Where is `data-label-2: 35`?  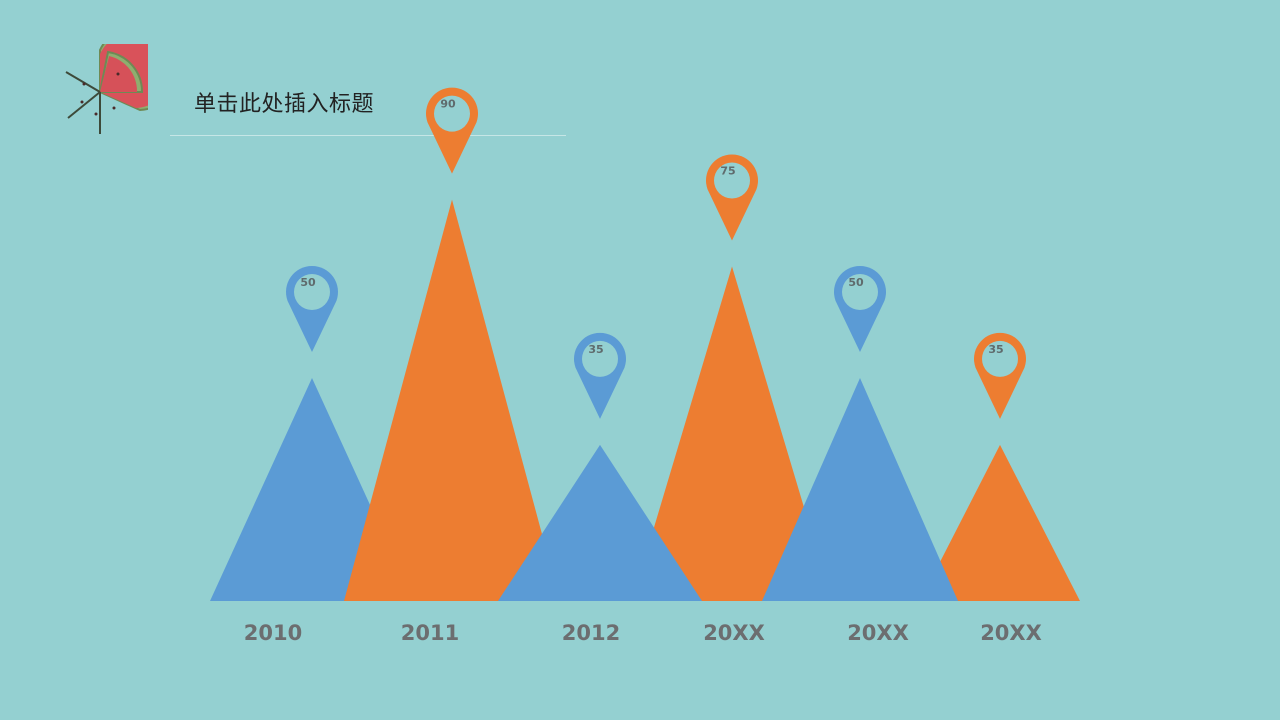 data-label-2: 35 is located at coordinates (595, 349).